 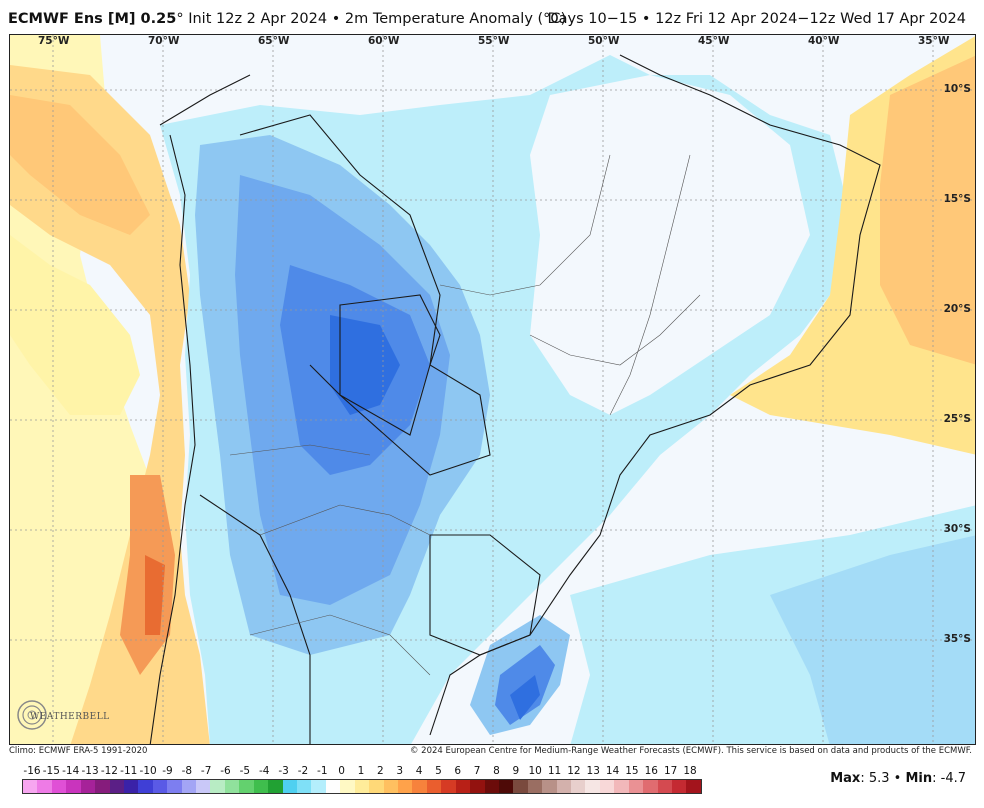 I want to click on climo-note: Climo: ECMWF ERA-5 1991-2020, so click(x=78, y=751).